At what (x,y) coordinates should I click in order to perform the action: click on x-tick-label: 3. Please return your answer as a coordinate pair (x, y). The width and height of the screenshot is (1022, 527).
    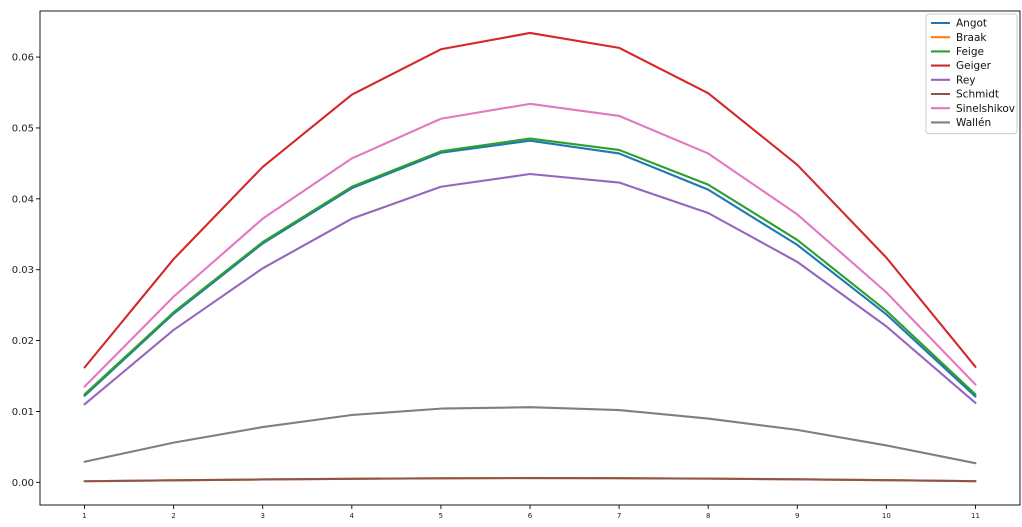
    Looking at the image, I should click on (262, 516).